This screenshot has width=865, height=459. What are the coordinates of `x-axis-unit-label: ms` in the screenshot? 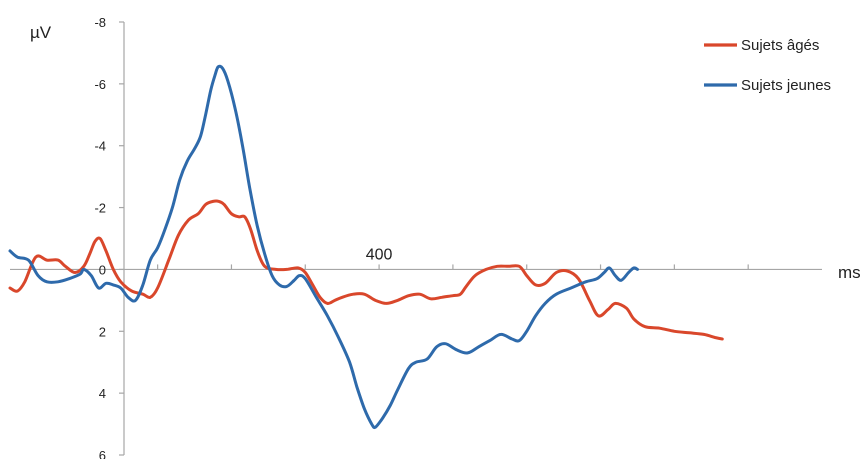 It's located at (849, 272).